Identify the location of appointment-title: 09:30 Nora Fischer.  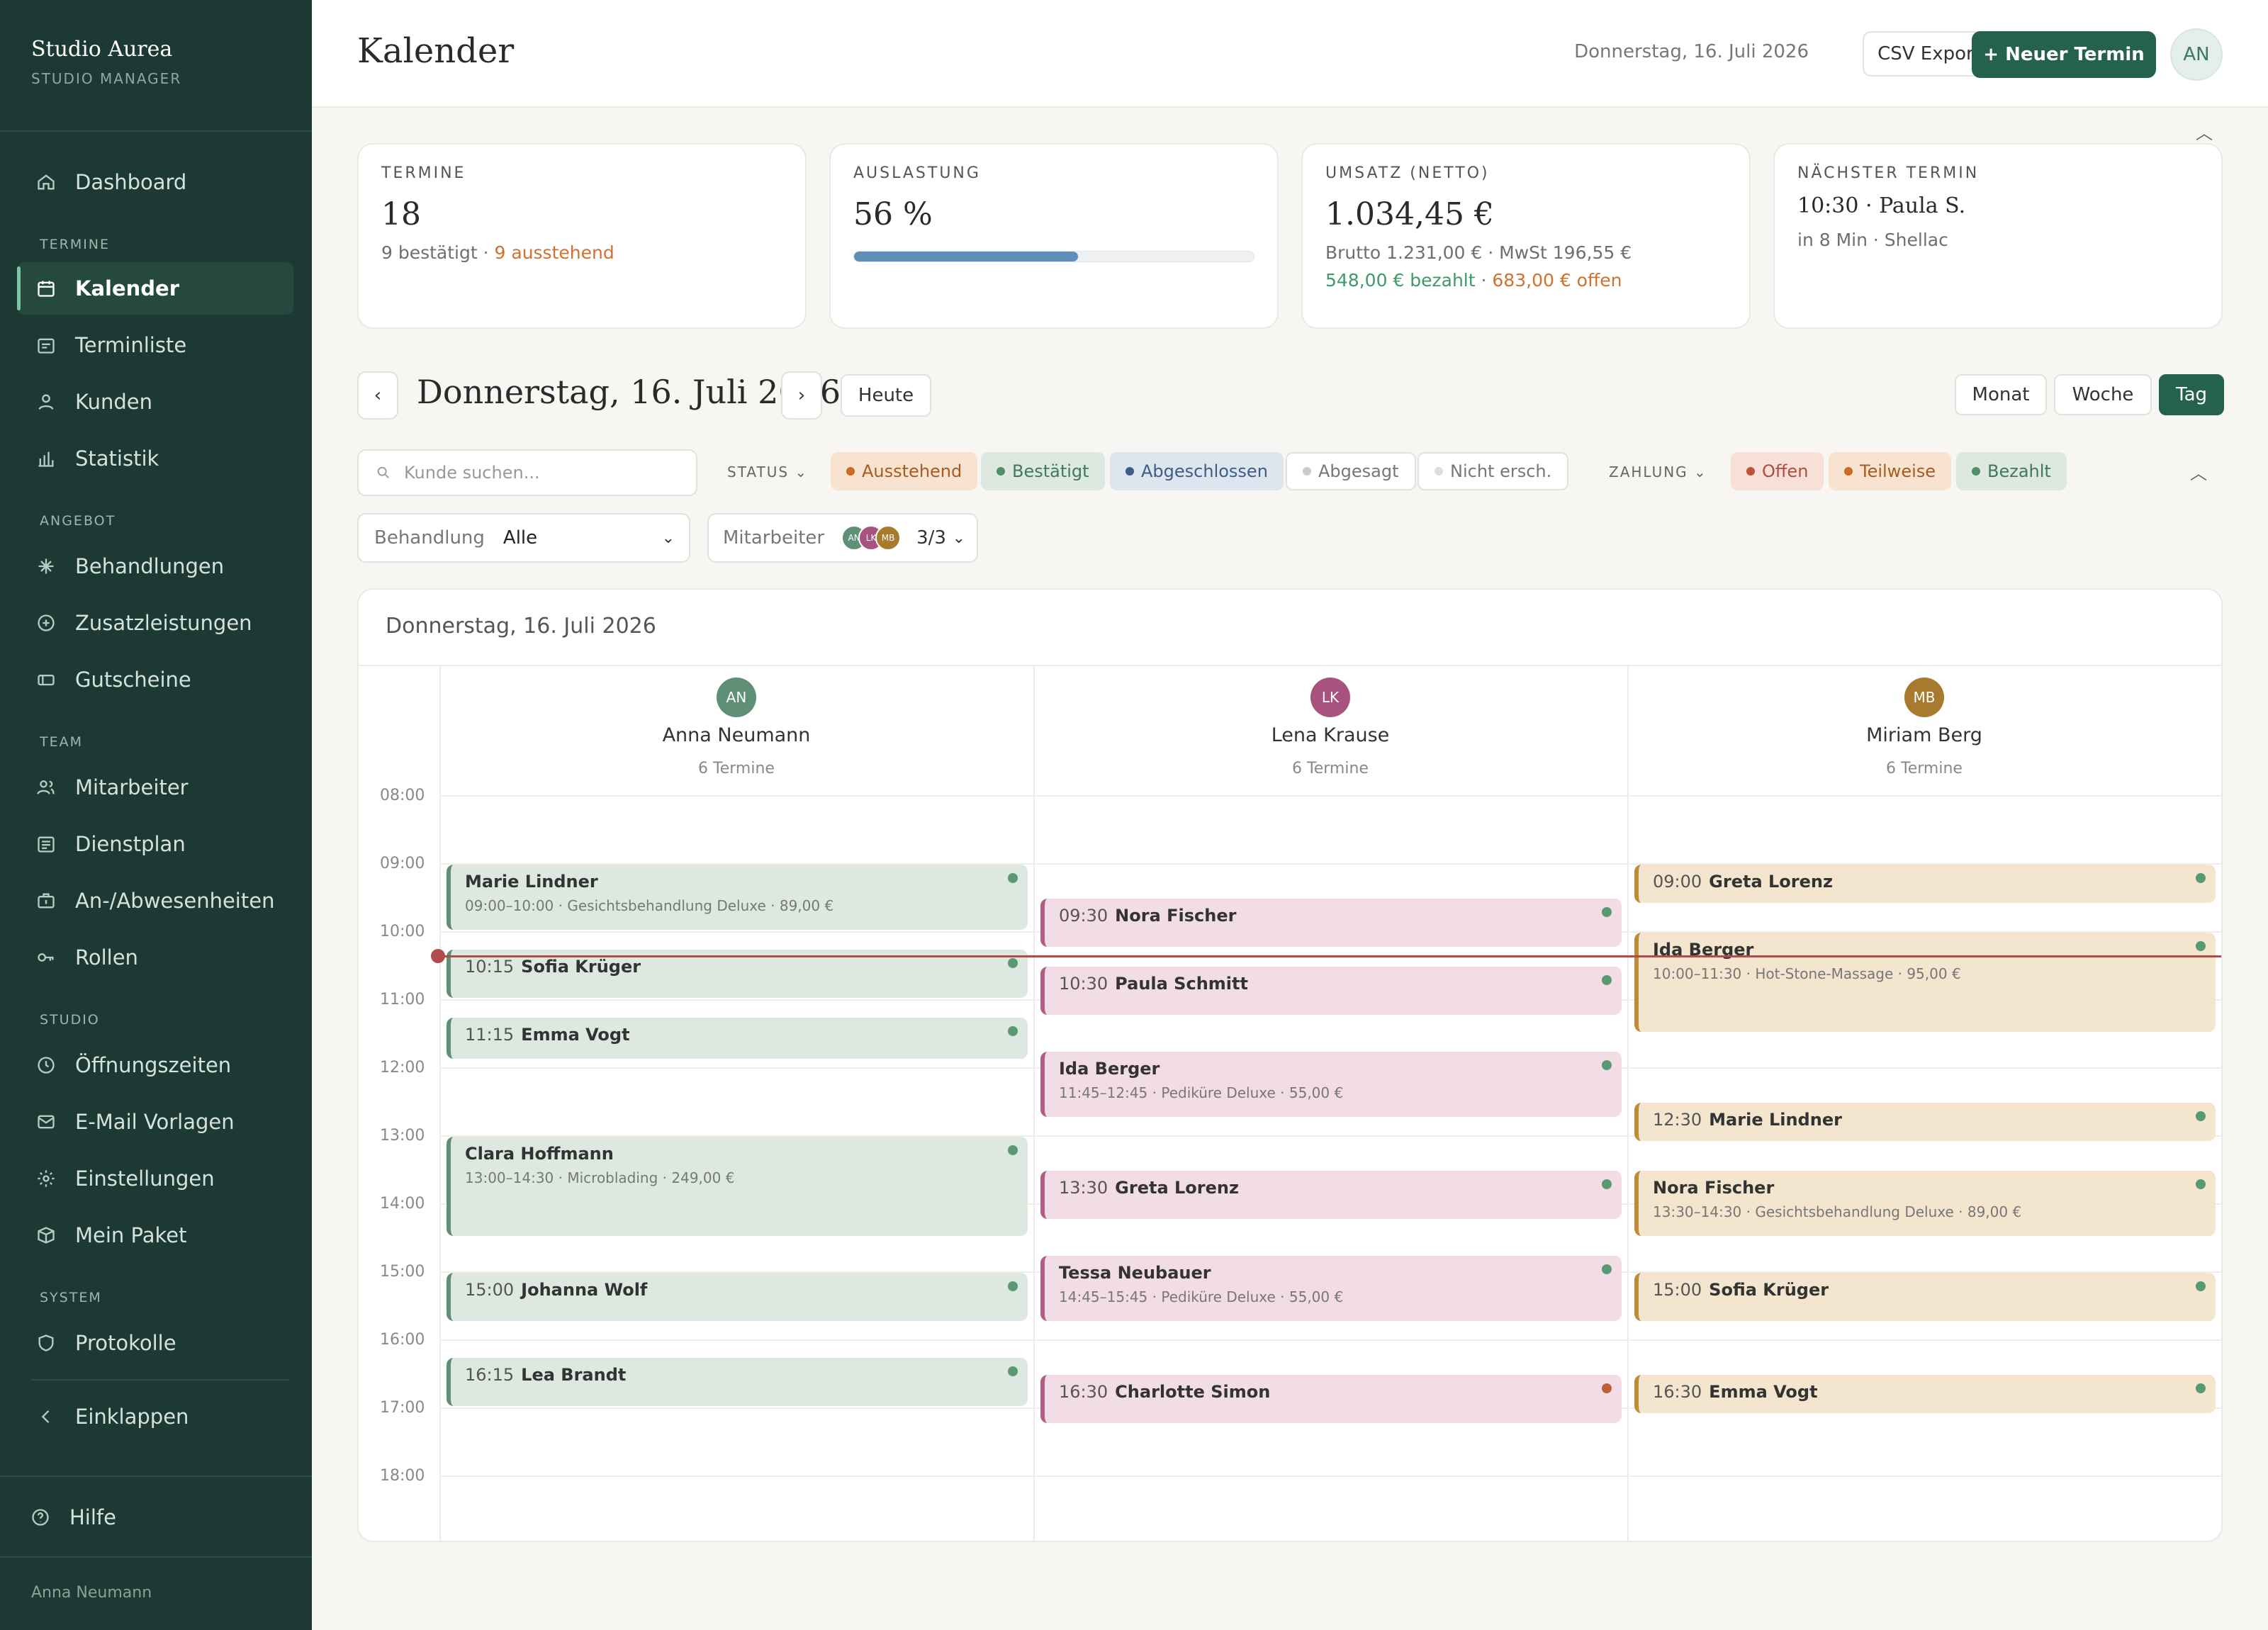
(1333, 916).